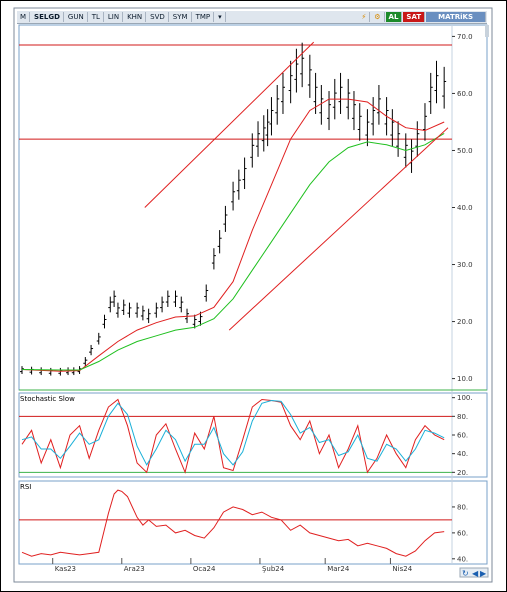 This screenshot has height=592, width=507. I want to click on stoch-tick-label-20: 20., so click(462, 473).